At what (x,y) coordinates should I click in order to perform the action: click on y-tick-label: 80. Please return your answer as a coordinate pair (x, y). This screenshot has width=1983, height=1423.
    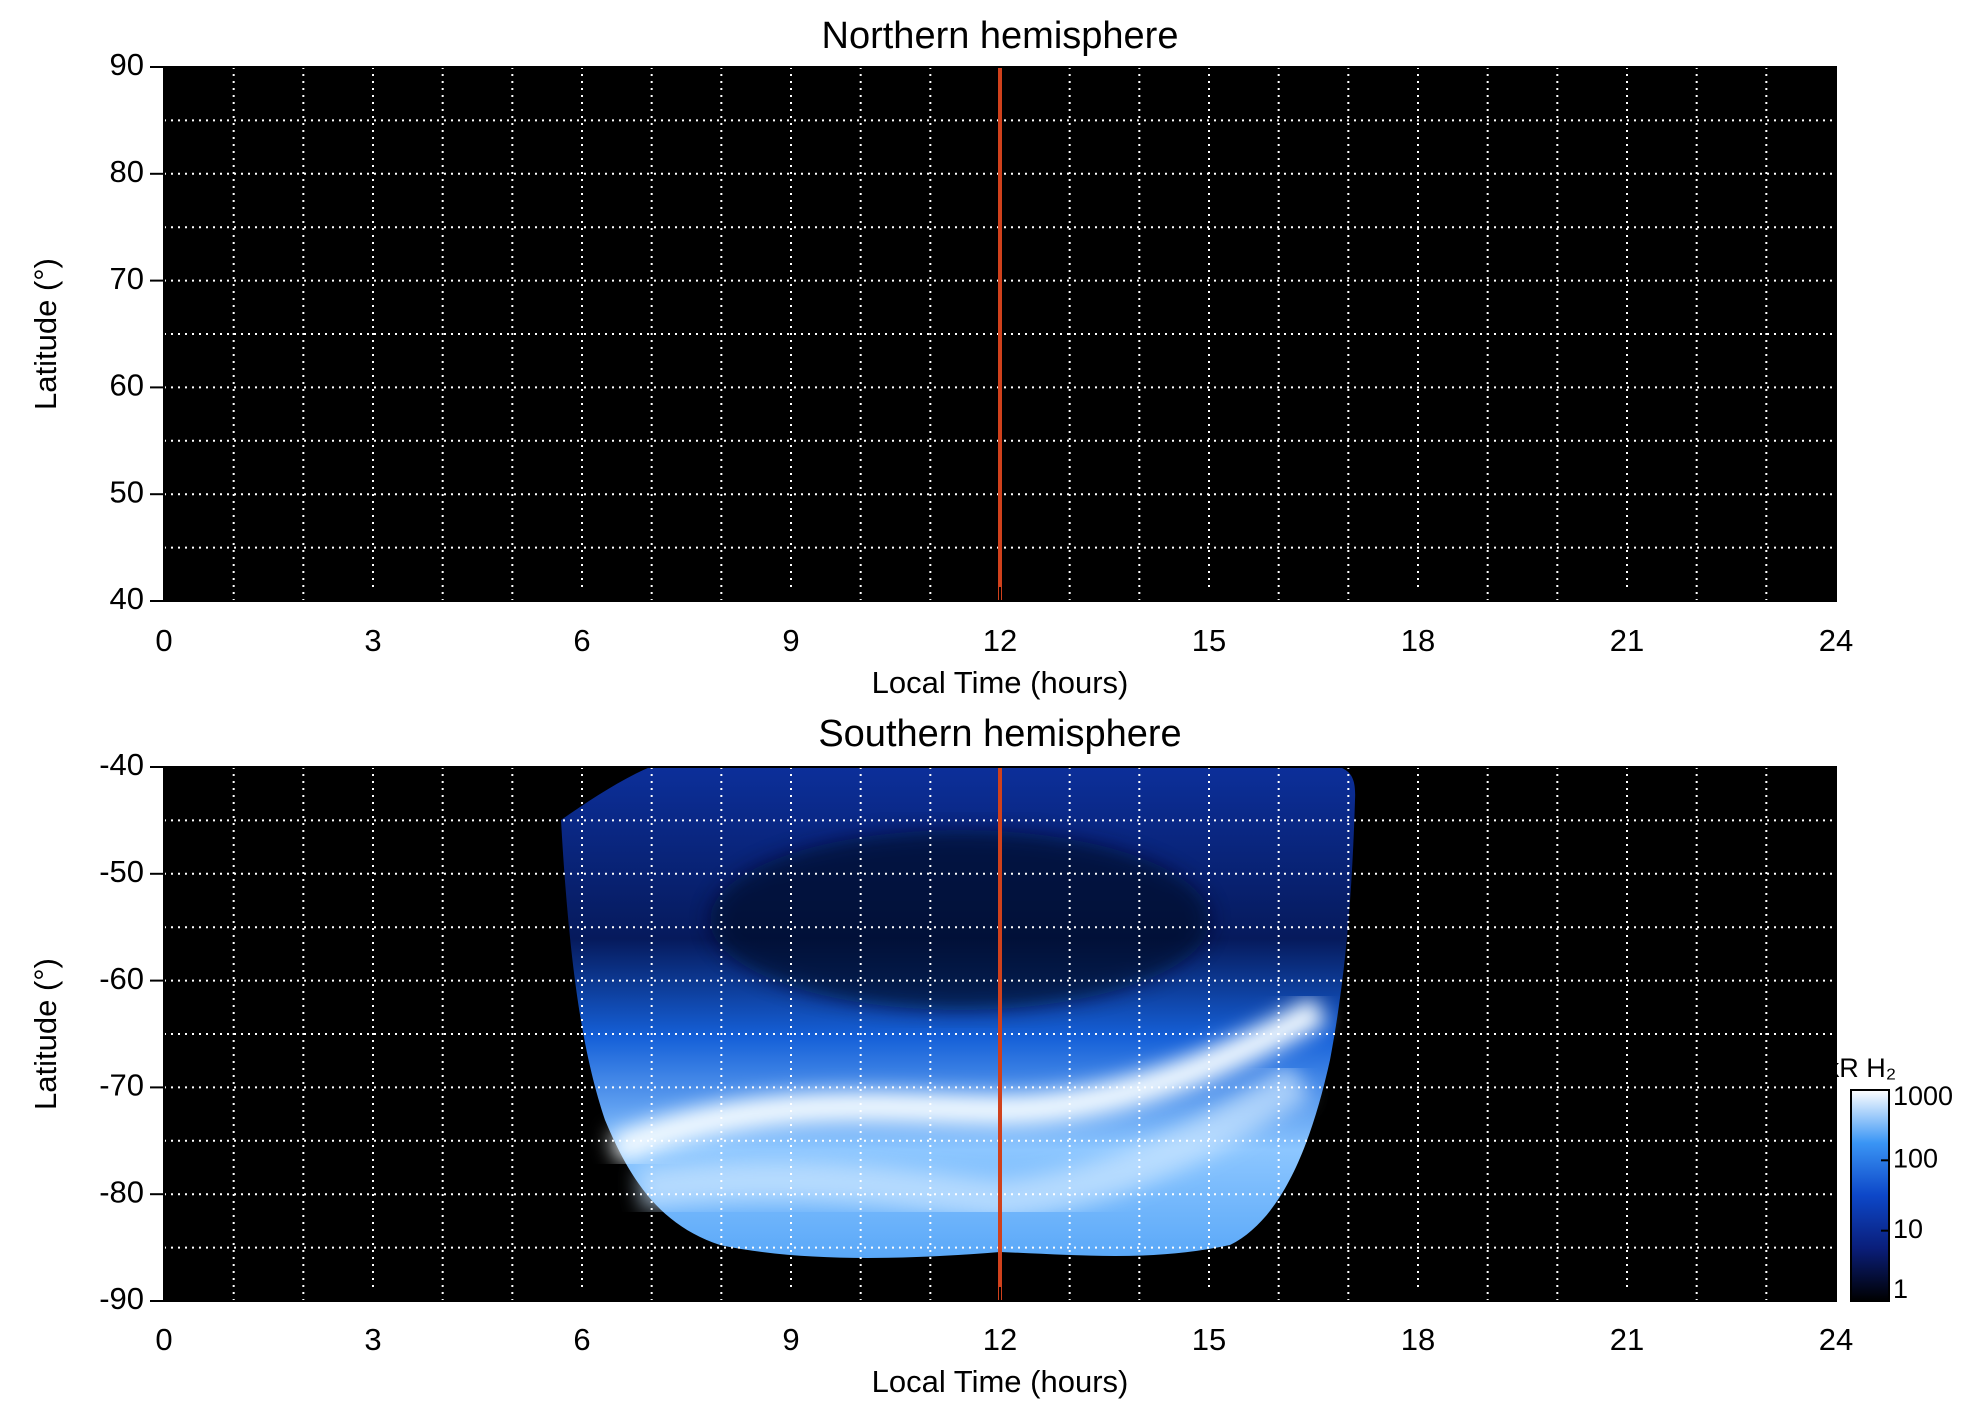
    Looking at the image, I should click on (127, 171).